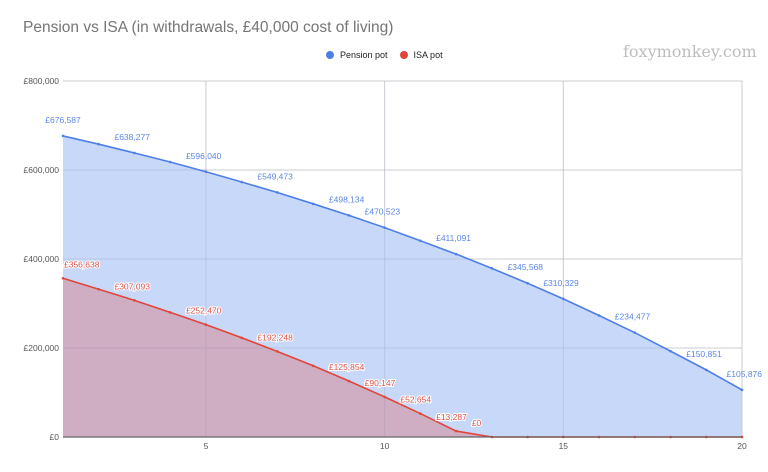 The width and height of the screenshot is (768, 472). What do you see at coordinates (132, 137) in the screenshot?
I see `data-label: £638,277` at bounding box center [132, 137].